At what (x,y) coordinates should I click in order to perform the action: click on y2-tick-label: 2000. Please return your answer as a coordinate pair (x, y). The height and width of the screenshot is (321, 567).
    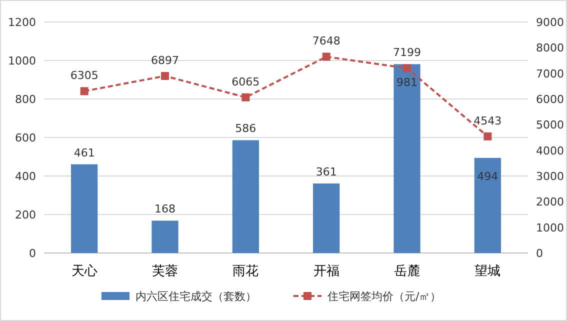
    Looking at the image, I should click on (550, 202).